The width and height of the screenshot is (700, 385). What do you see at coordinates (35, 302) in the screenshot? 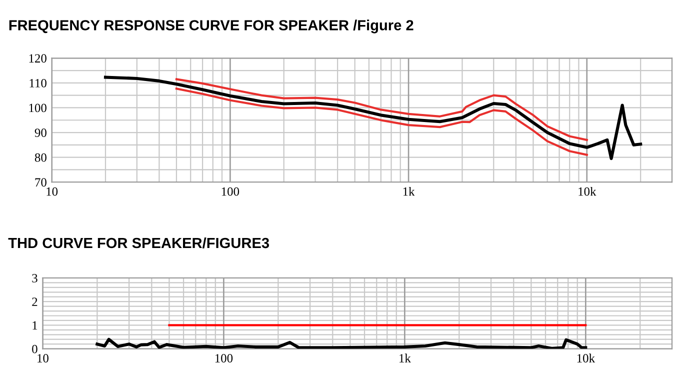
I see `y-tick-label: 2` at bounding box center [35, 302].